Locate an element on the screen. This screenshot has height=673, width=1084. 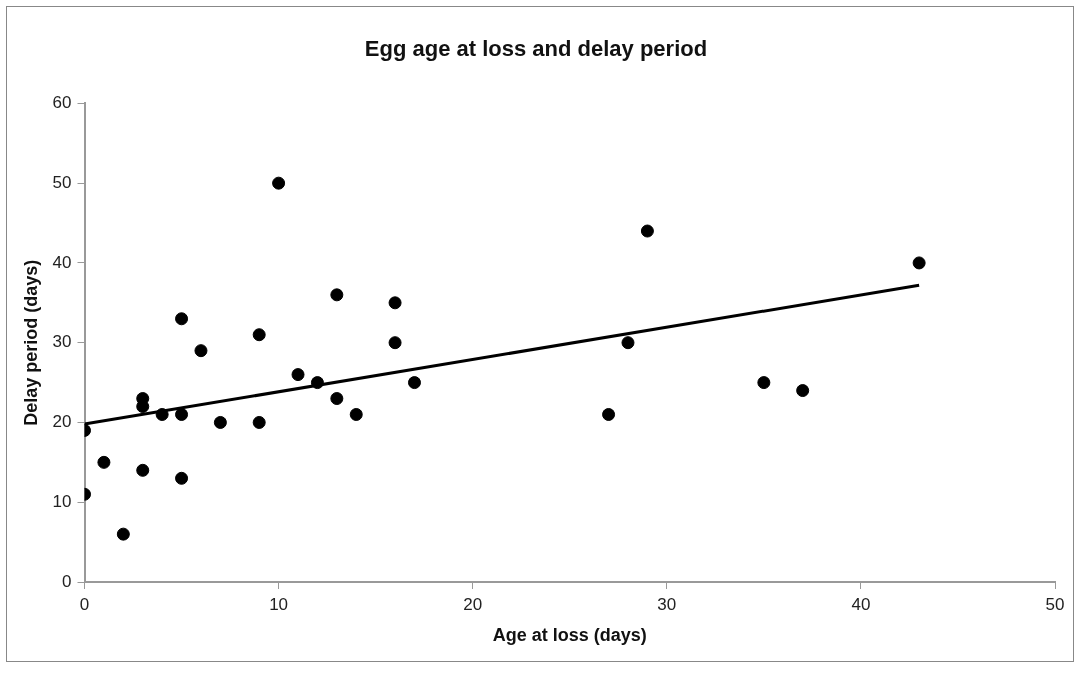
y-tick-label: 30 is located at coordinates (62, 342).